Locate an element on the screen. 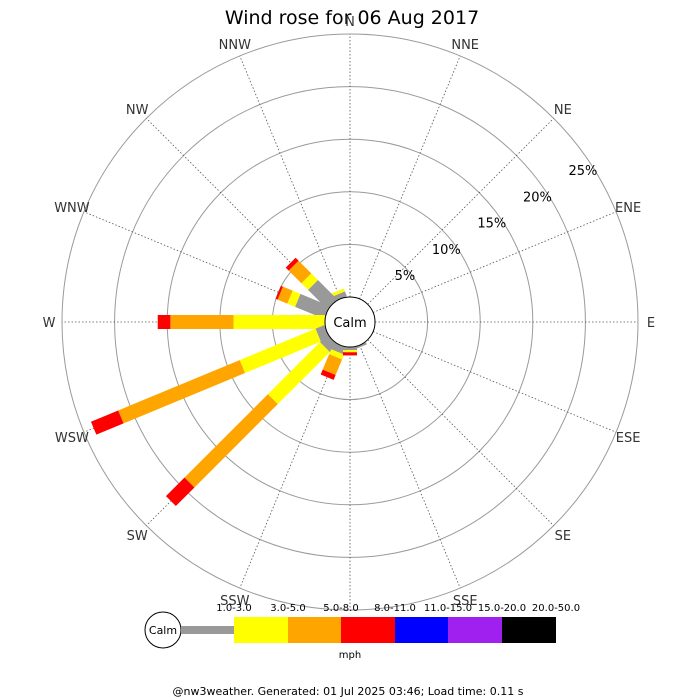  radial-tick-labels: 5% 10% 15% 20% 25% is located at coordinates (496, 224).